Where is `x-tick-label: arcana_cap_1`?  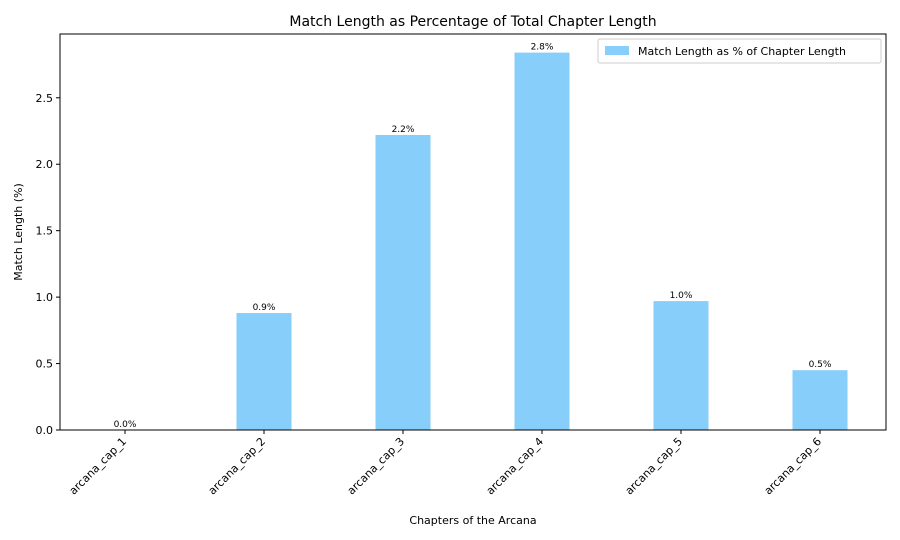 x-tick-label: arcana_cap_1 is located at coordinates (98, 466).